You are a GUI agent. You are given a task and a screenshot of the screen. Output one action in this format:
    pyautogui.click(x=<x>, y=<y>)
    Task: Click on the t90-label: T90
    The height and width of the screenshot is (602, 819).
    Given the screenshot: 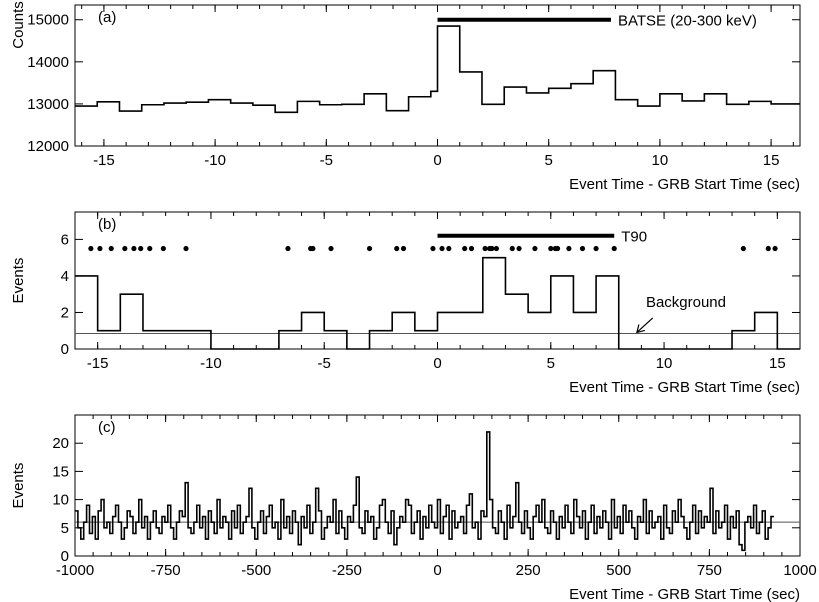 What is the action you would take?
    pyautogui.click(x=634, y=237)
    